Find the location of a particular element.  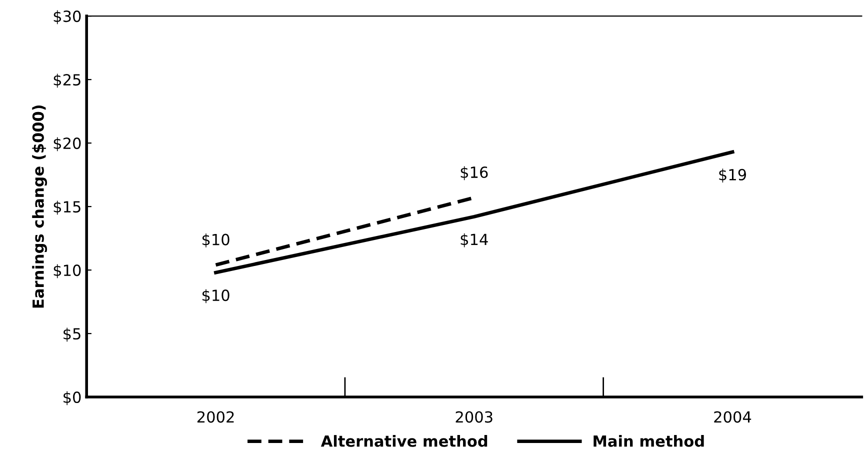

y-tick-label: $0 is located at coordinates (72, 398).